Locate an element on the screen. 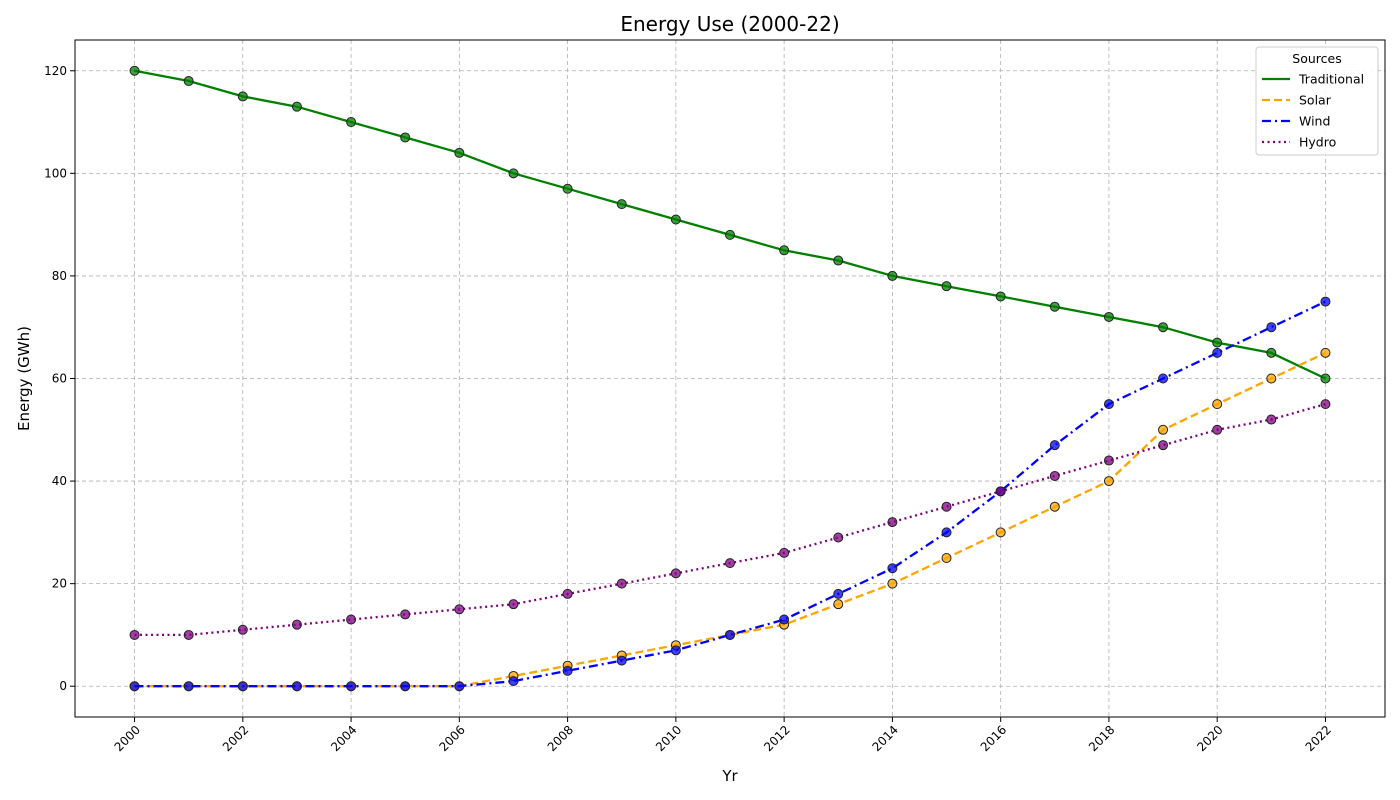 This screenshot has width=1400, height=800. x-tick-label: 2008 is located at coordinates (560, 738).